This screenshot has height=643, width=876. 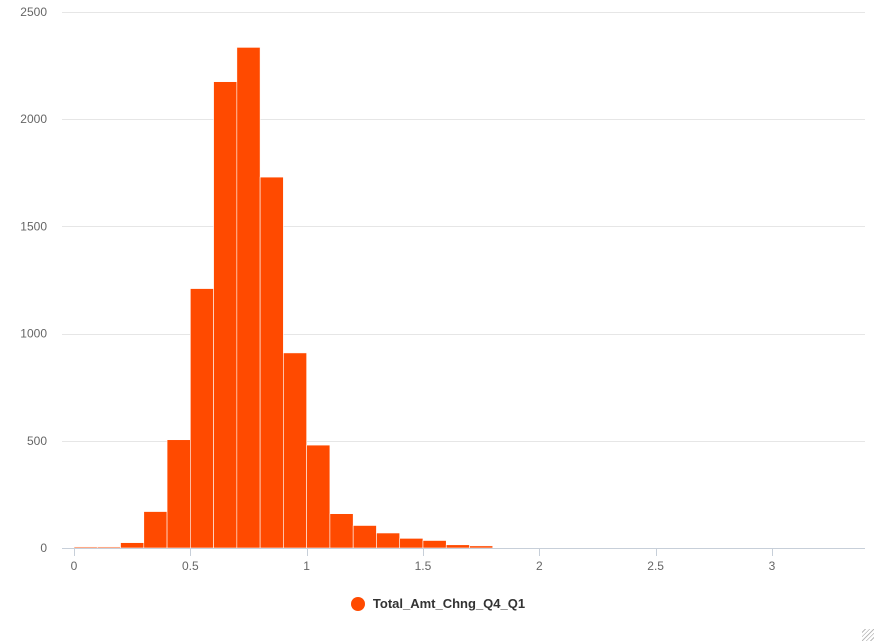 What do you see at coordinates (868, 635) in the screenshot?
I see `resize-handle-icon` at bounding box center [868, 635].